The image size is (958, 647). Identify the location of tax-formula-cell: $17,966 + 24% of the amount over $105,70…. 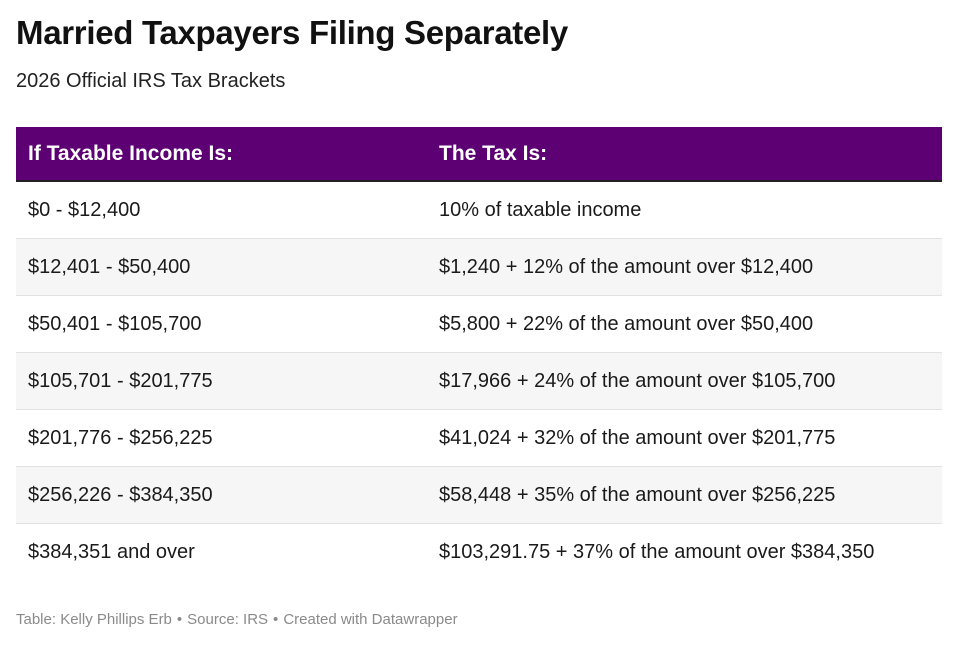
(684, 381).